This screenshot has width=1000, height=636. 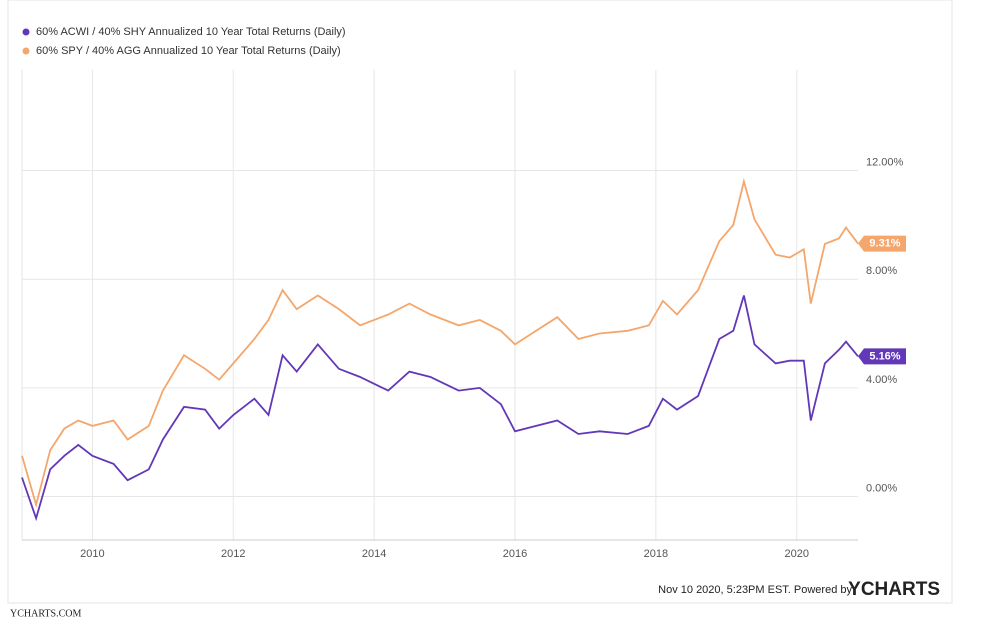 What do you see at coordinates (881, 271) in the screenshot?
I see `y-tick-label: 8.00%` at bounding box center [881, 271].